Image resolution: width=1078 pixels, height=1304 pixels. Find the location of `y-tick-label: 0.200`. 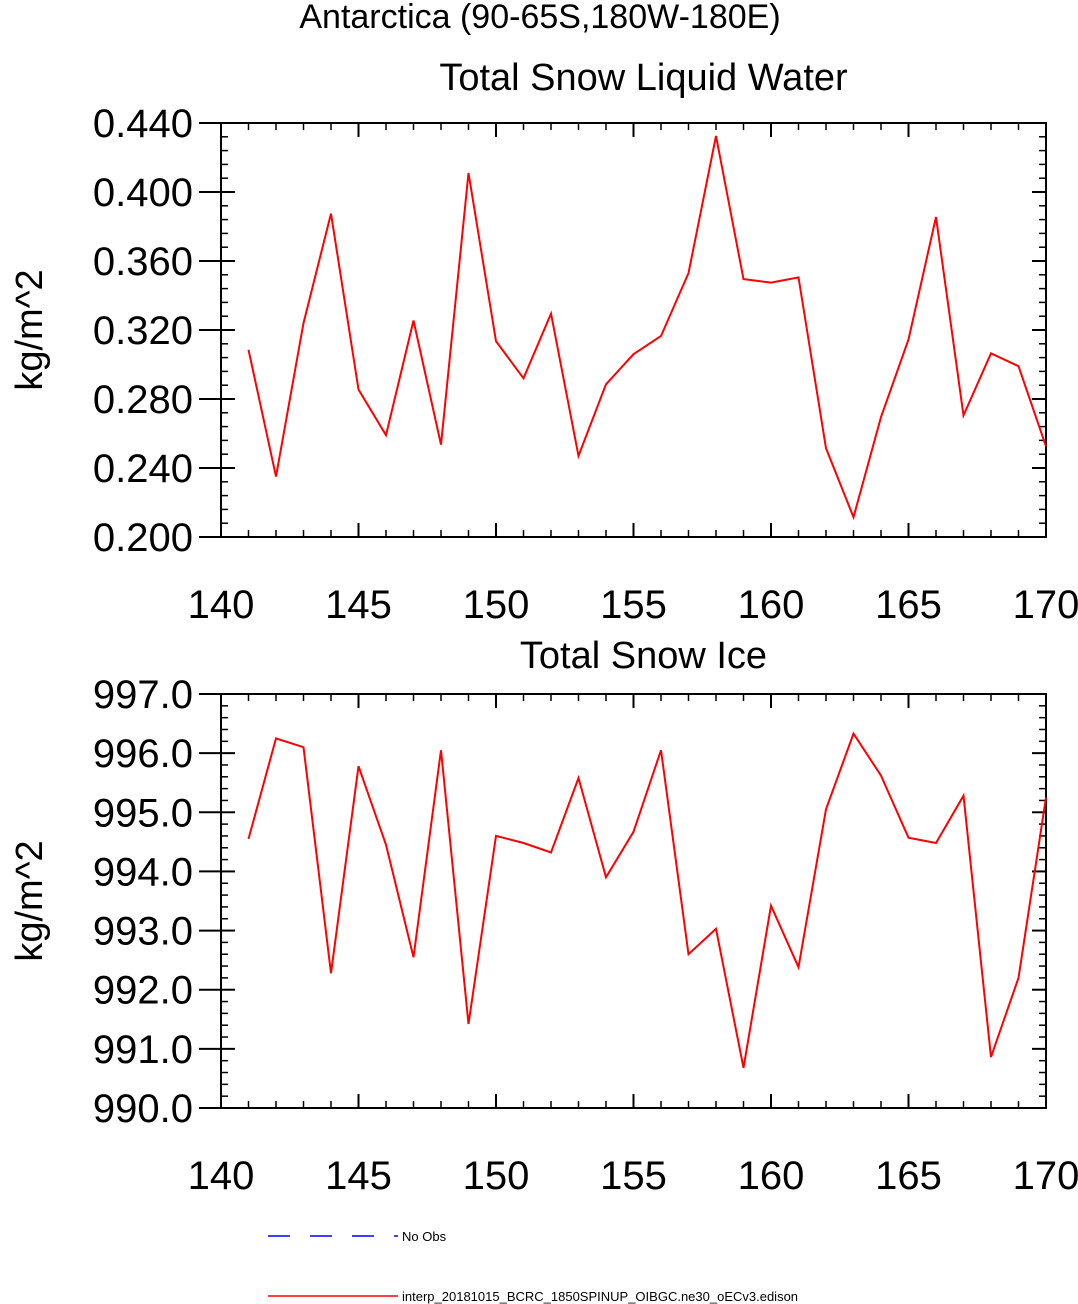

y-tick-label: 0.200 is located at coordinates (143, 538).